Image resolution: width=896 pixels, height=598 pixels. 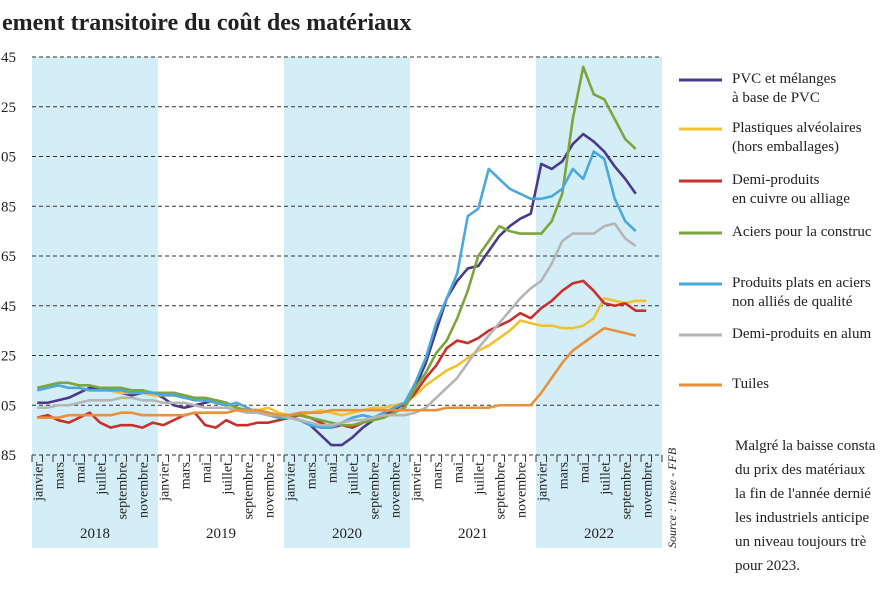 I want to click on legend-entry: Tuiles, so click(x=750, y=384).